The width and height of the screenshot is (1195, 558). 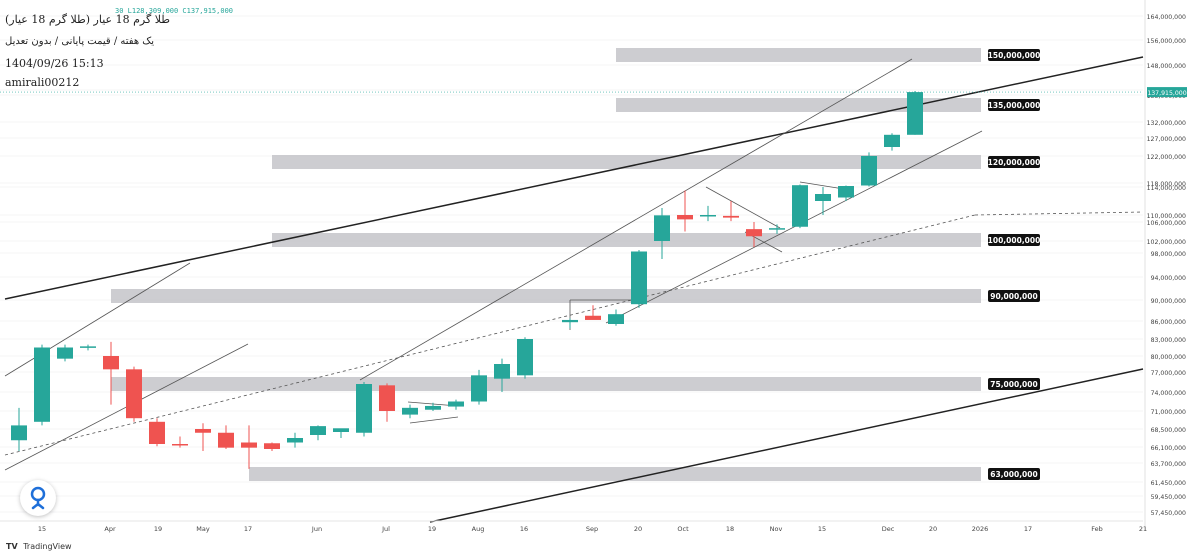 What do you see at coordinates (592, 529) in the screenshot?
I see `x-tick-label: Sep` at bounding box center [592, 529].